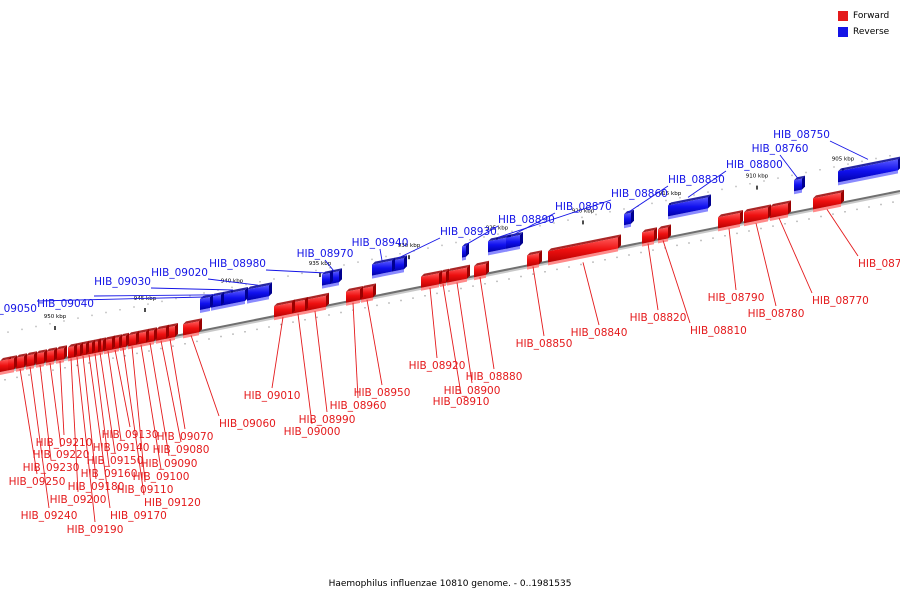 This screenshot has height=600, width=900. What do you see at coordinates (172, 503) in the screenshot?
I see `gene-label-HIB_09120: HIB_09120` at bounding box center [172, 503].